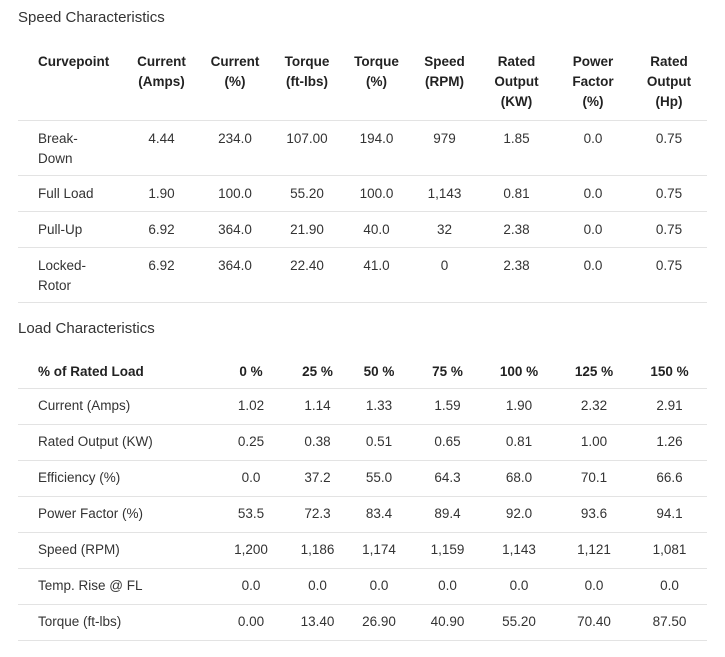 The image size is (725, 657). Describe the element at coordinates (593, 81) in the screenshot. I see `header-text: Power Factor (%)` at that location.